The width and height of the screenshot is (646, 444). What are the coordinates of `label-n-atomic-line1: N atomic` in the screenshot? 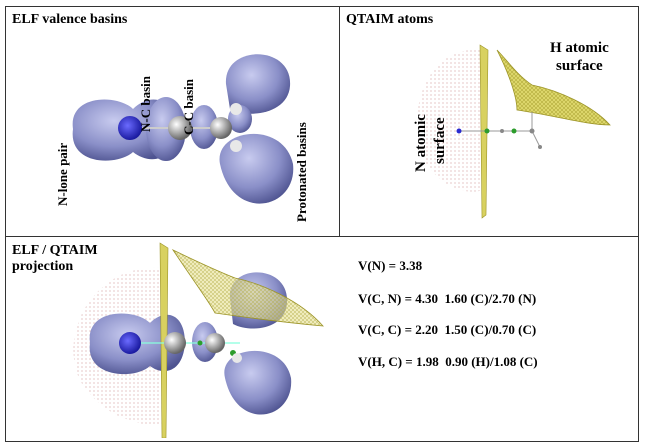 It's located at (421, 143).